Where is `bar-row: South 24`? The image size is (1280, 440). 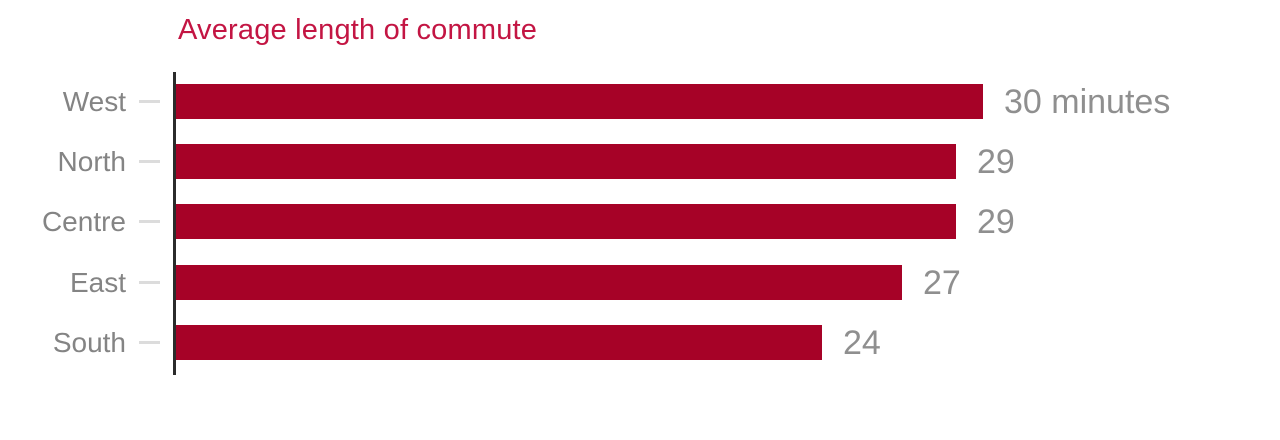
bar-row: South 24 is located at coordinates (640, 342).